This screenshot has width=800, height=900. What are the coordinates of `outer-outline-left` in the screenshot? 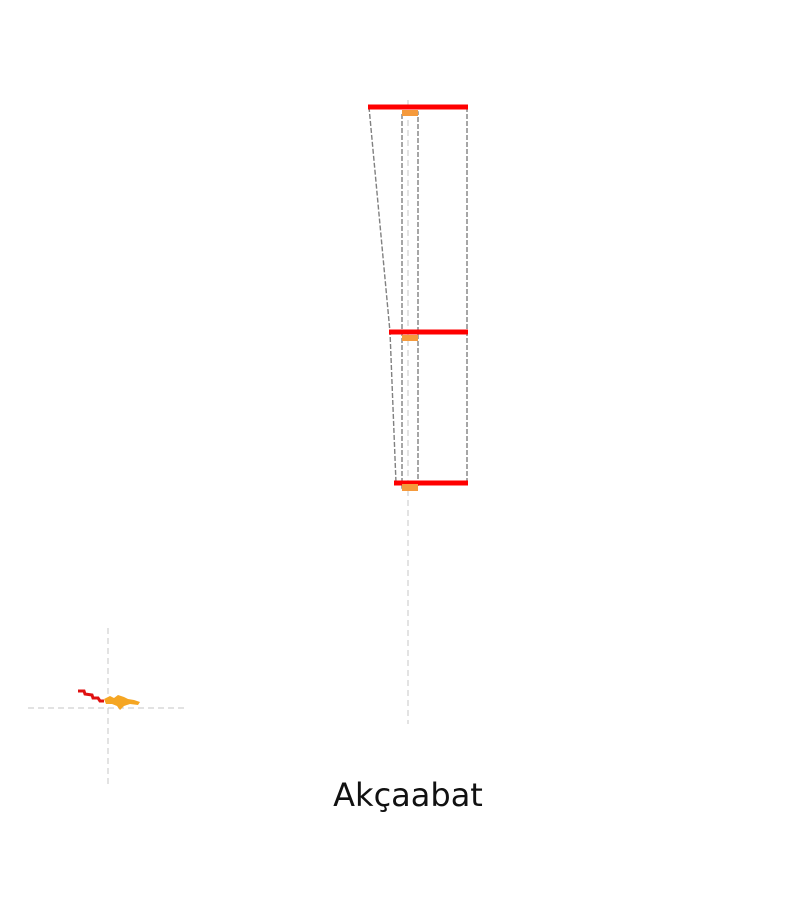 It's located at (382, 295).